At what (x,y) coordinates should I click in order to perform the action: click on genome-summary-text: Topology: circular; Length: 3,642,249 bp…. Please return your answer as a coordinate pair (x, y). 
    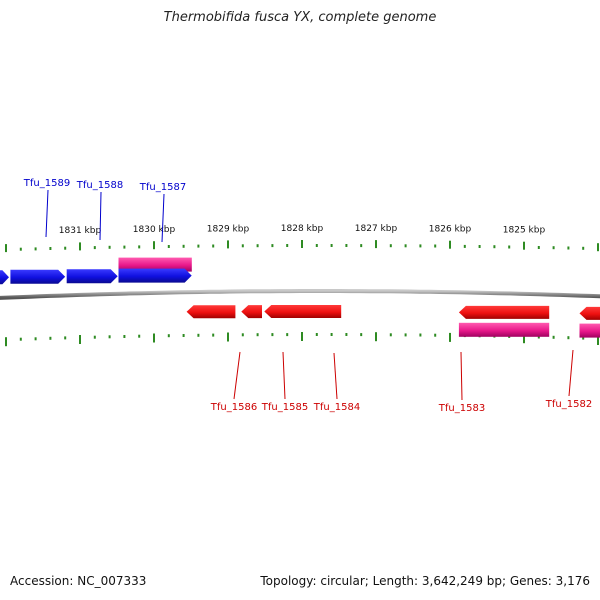
    Looking at the image, I should click on (425, 581).